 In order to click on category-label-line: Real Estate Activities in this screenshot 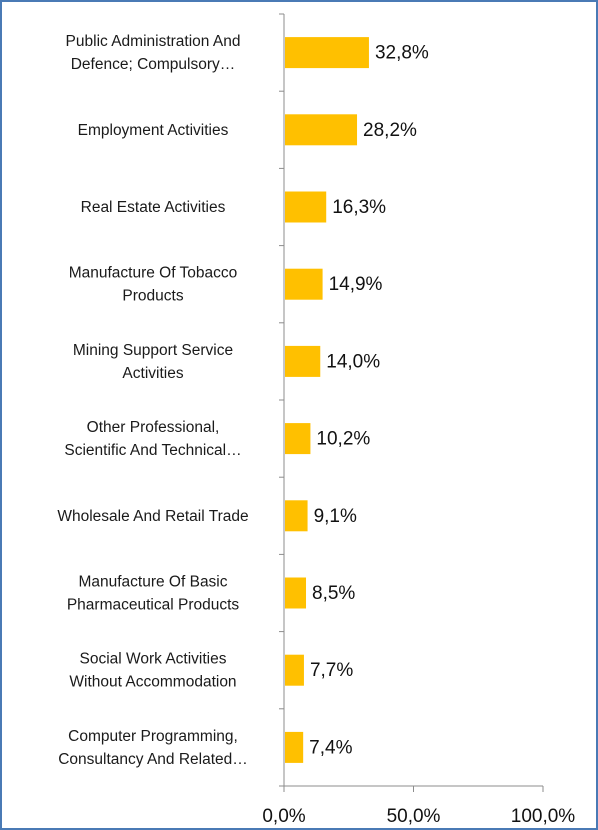, I will do `click(153, 207)`.